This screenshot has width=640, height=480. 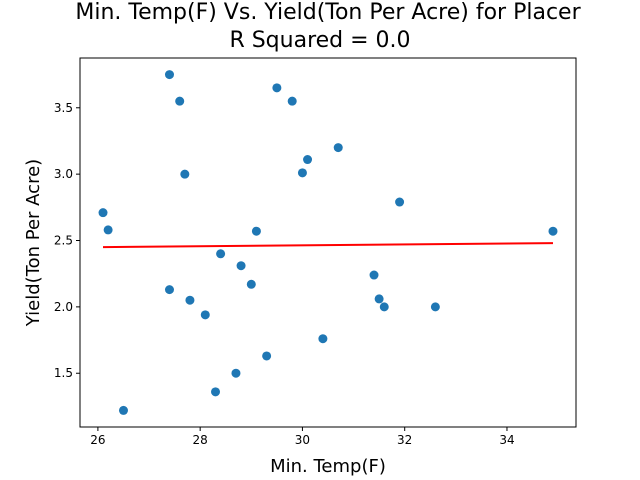 I want to click on x-tick-label: 26, so click(x=97, y=440).